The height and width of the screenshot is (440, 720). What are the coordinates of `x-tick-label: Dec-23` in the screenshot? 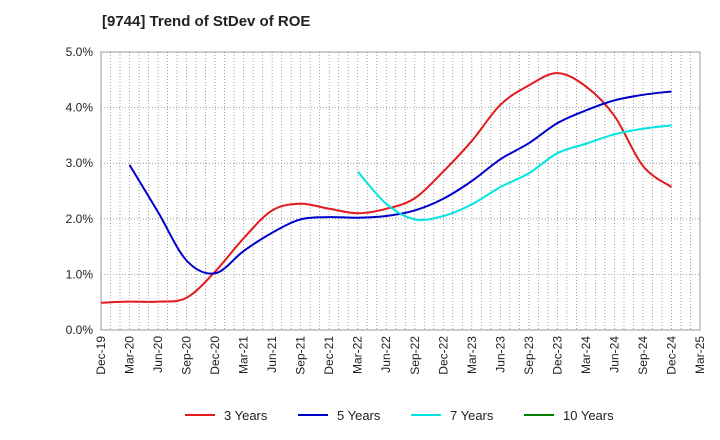 It's located at (557, 355).